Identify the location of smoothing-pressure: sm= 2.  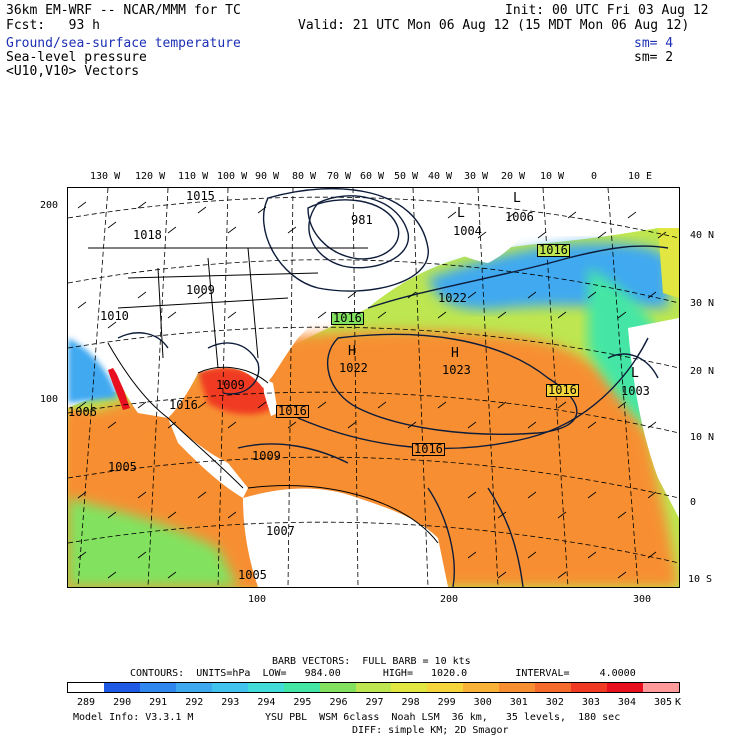
(654, 57).